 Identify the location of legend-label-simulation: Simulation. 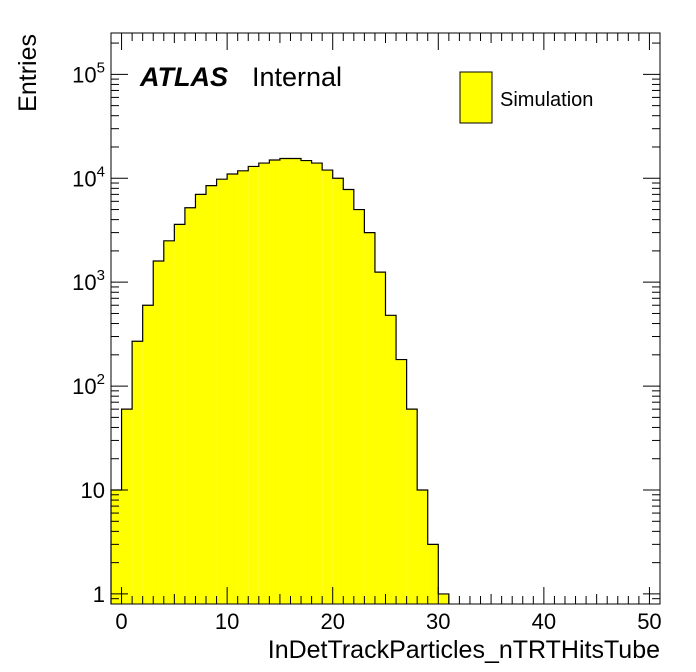
(546, 100).